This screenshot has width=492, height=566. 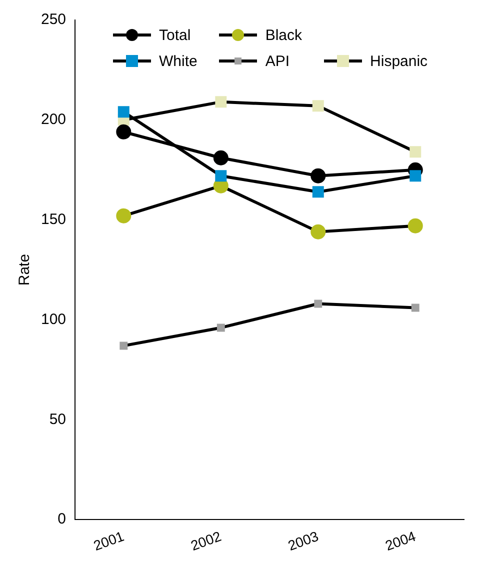 What do you see at coordinates (283, 35) in the screenshot?
I see `legend-label: Black` at bounding box center [283, 35].